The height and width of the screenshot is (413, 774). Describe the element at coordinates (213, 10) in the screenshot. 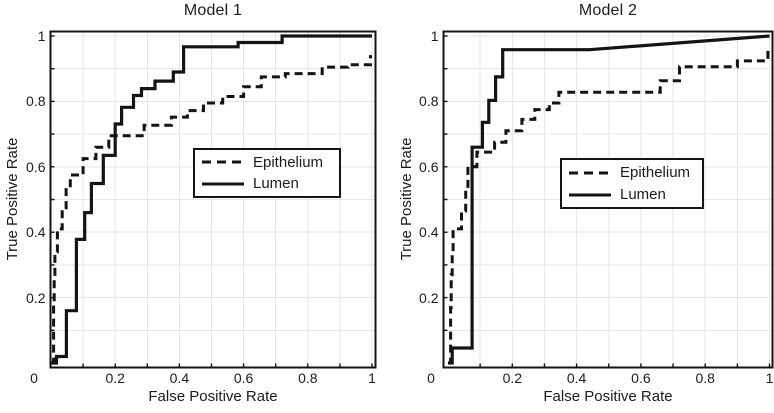

I see `chart1-title: Model 1` at that location.